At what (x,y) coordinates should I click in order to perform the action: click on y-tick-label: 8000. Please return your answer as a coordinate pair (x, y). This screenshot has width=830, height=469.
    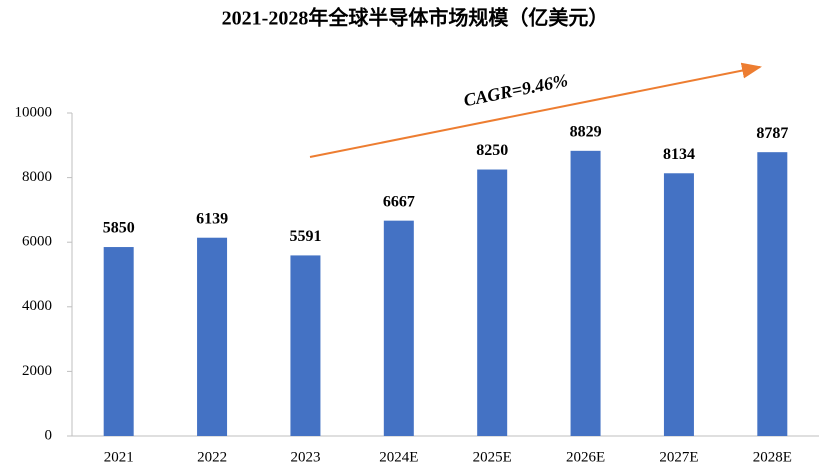
    Looking at the image, I should click on (37, 177).